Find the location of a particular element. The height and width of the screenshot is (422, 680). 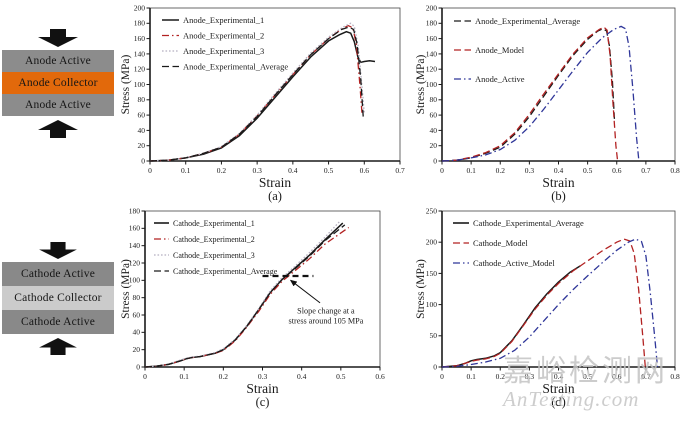

y-tick-label: 60 is located at coordinates (137, 314).